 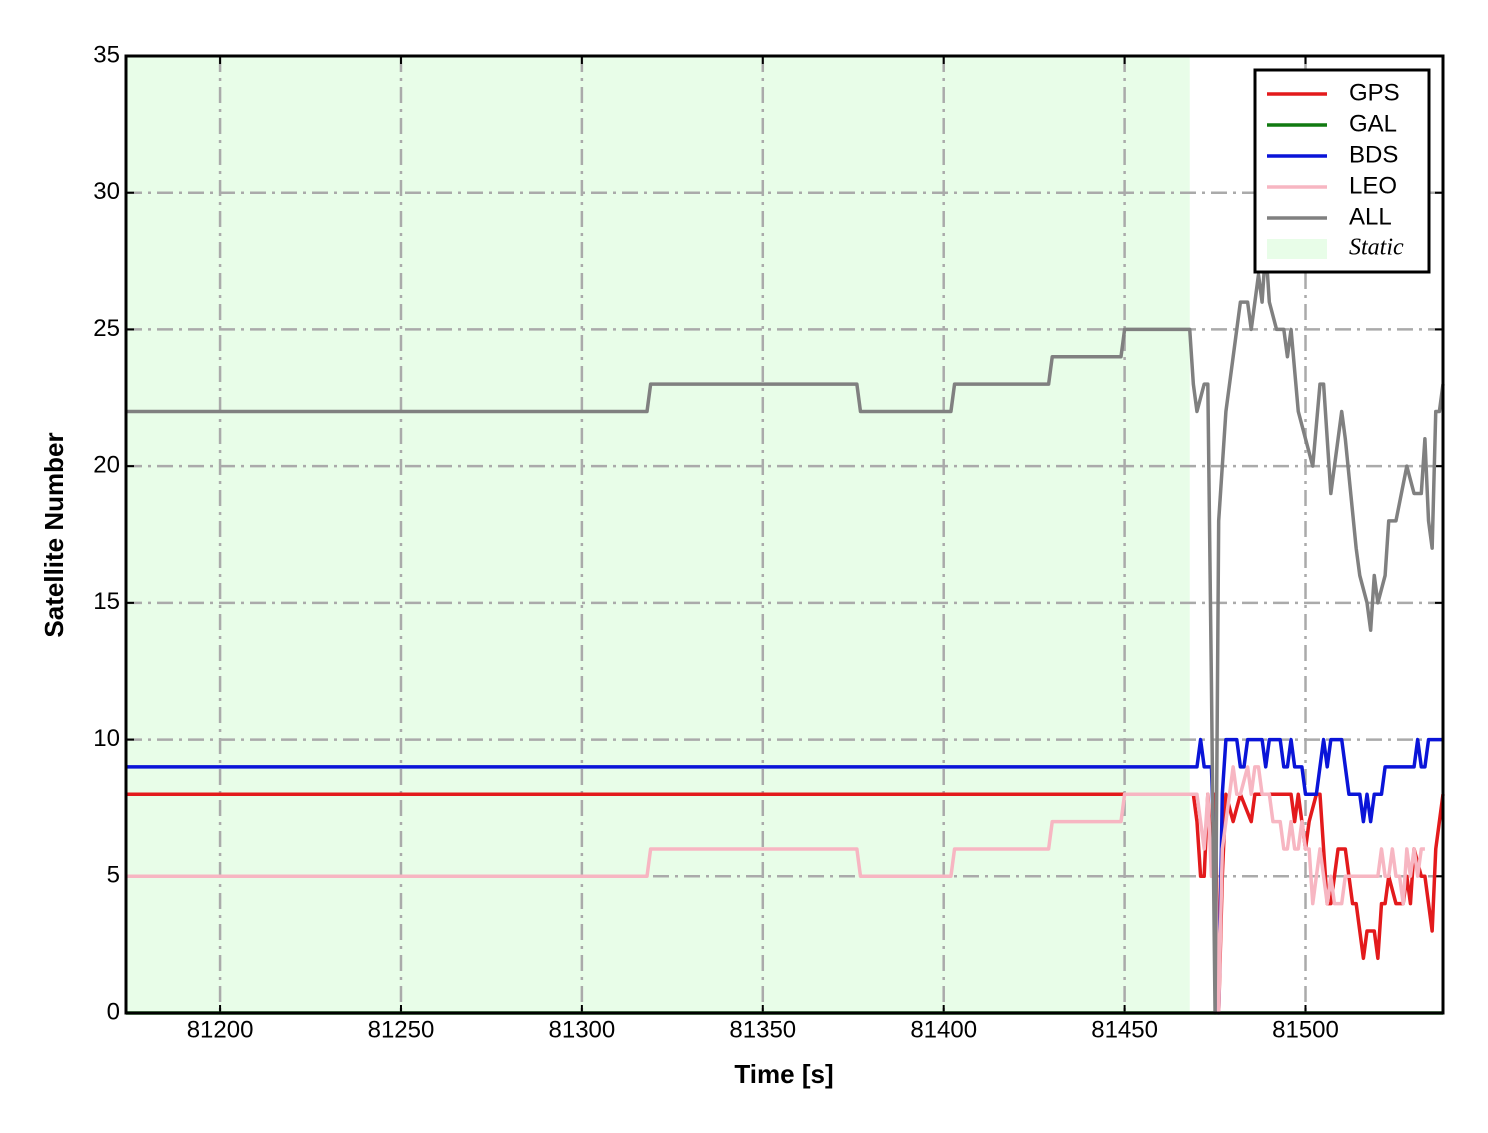 What do you see at coordinates (113, 1011) in the screenshot?
I see `y-tick-label: 0` at bounding box center [113, 1011].